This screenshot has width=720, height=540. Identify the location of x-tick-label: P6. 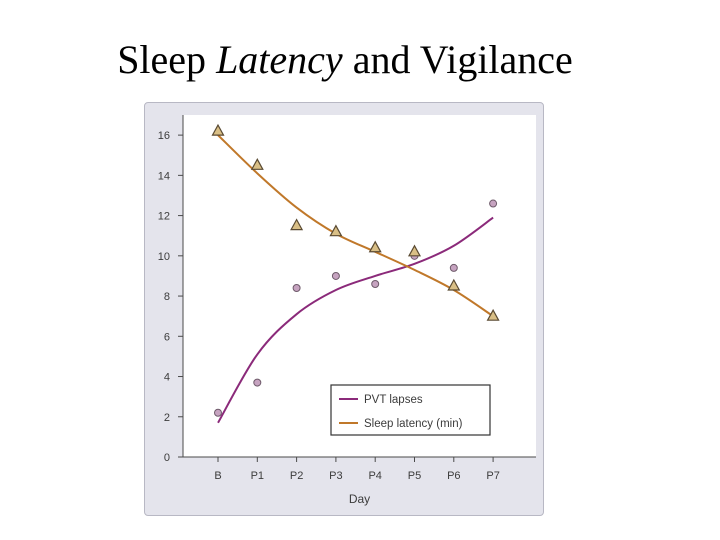
(453, 476).